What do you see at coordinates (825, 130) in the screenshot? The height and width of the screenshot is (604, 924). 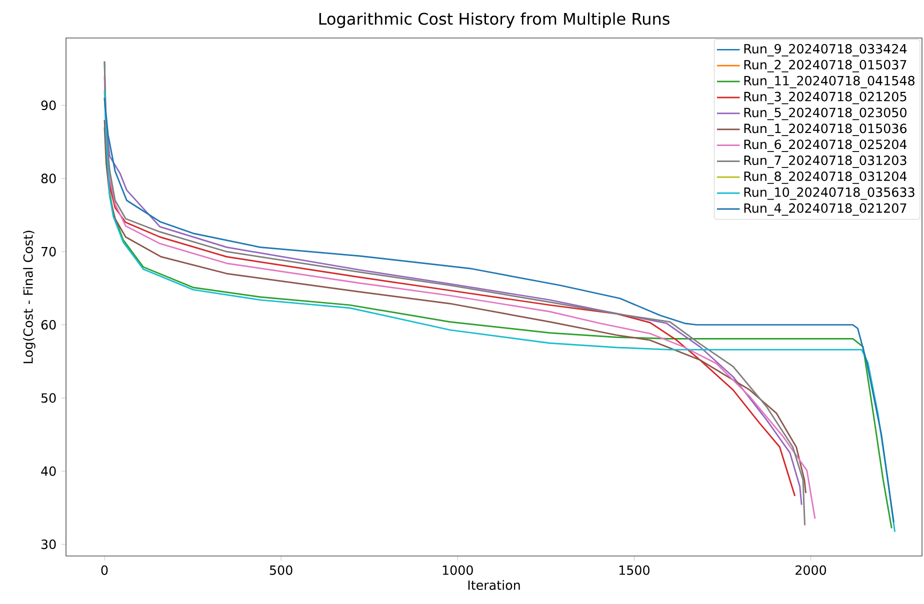 I see `legend-label: Run_1_20240718_015036` at bounding box center [825, 130].